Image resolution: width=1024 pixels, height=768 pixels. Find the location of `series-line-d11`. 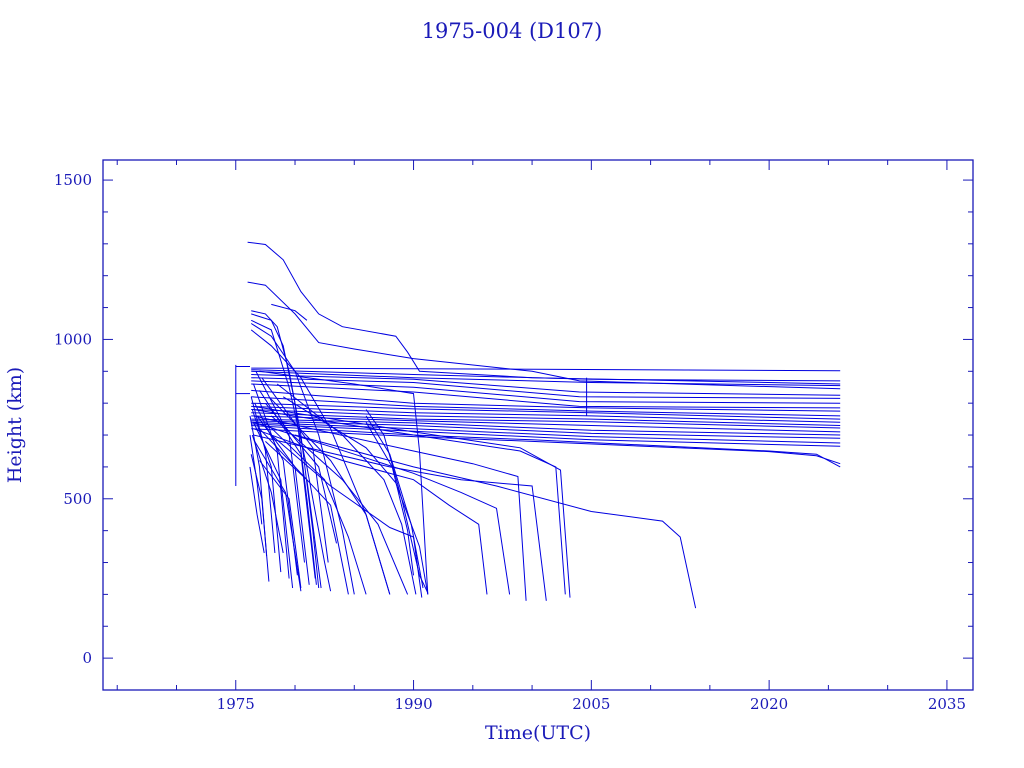

series-line-d11 is located at coordinates (280, 467).